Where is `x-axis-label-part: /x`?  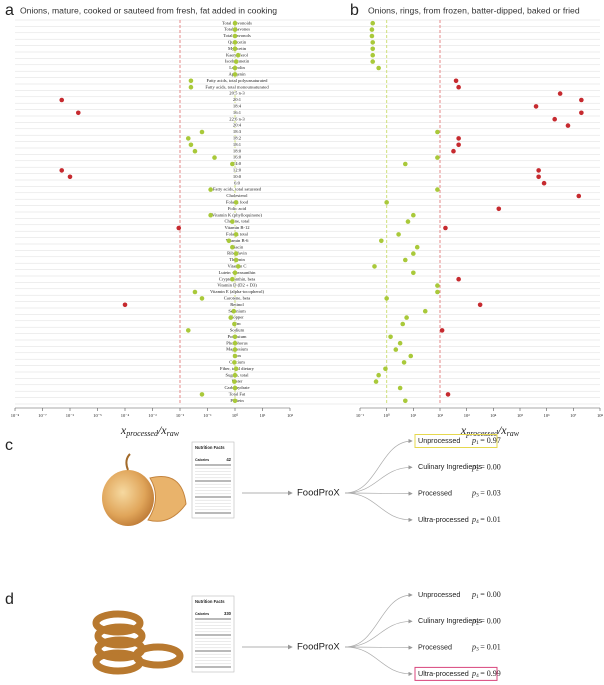 x-axis-label-part: /x is located at coordinates (502, 430).